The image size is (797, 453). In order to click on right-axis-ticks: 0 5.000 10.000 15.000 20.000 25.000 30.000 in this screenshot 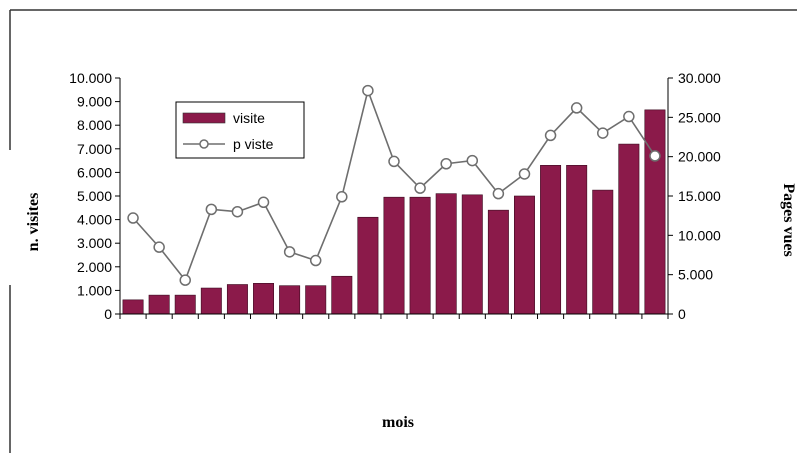, I will do `click(694, 196)`.